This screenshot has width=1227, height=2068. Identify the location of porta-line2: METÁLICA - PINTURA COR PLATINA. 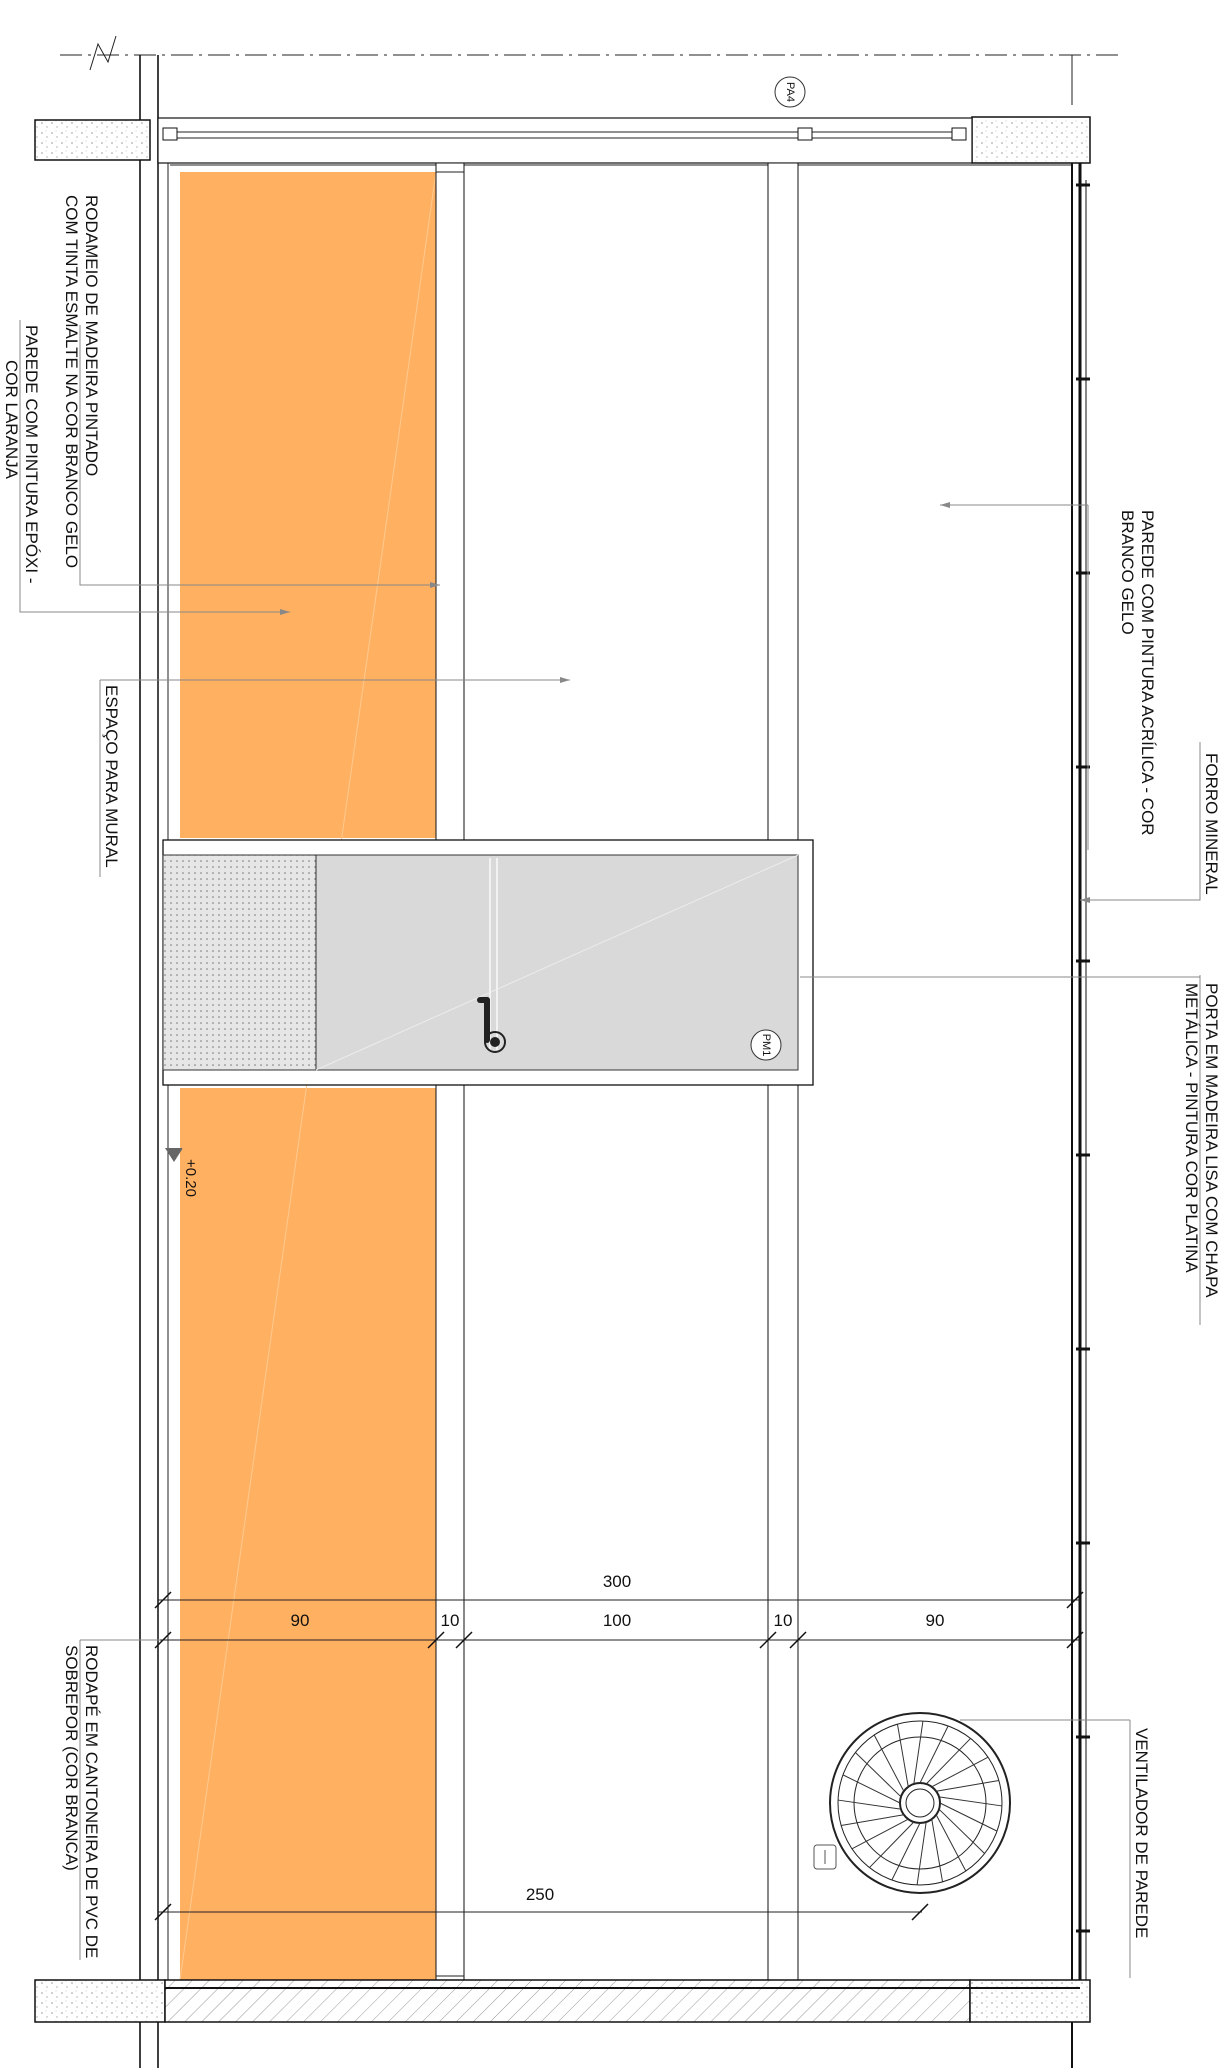
(1191, 1128).